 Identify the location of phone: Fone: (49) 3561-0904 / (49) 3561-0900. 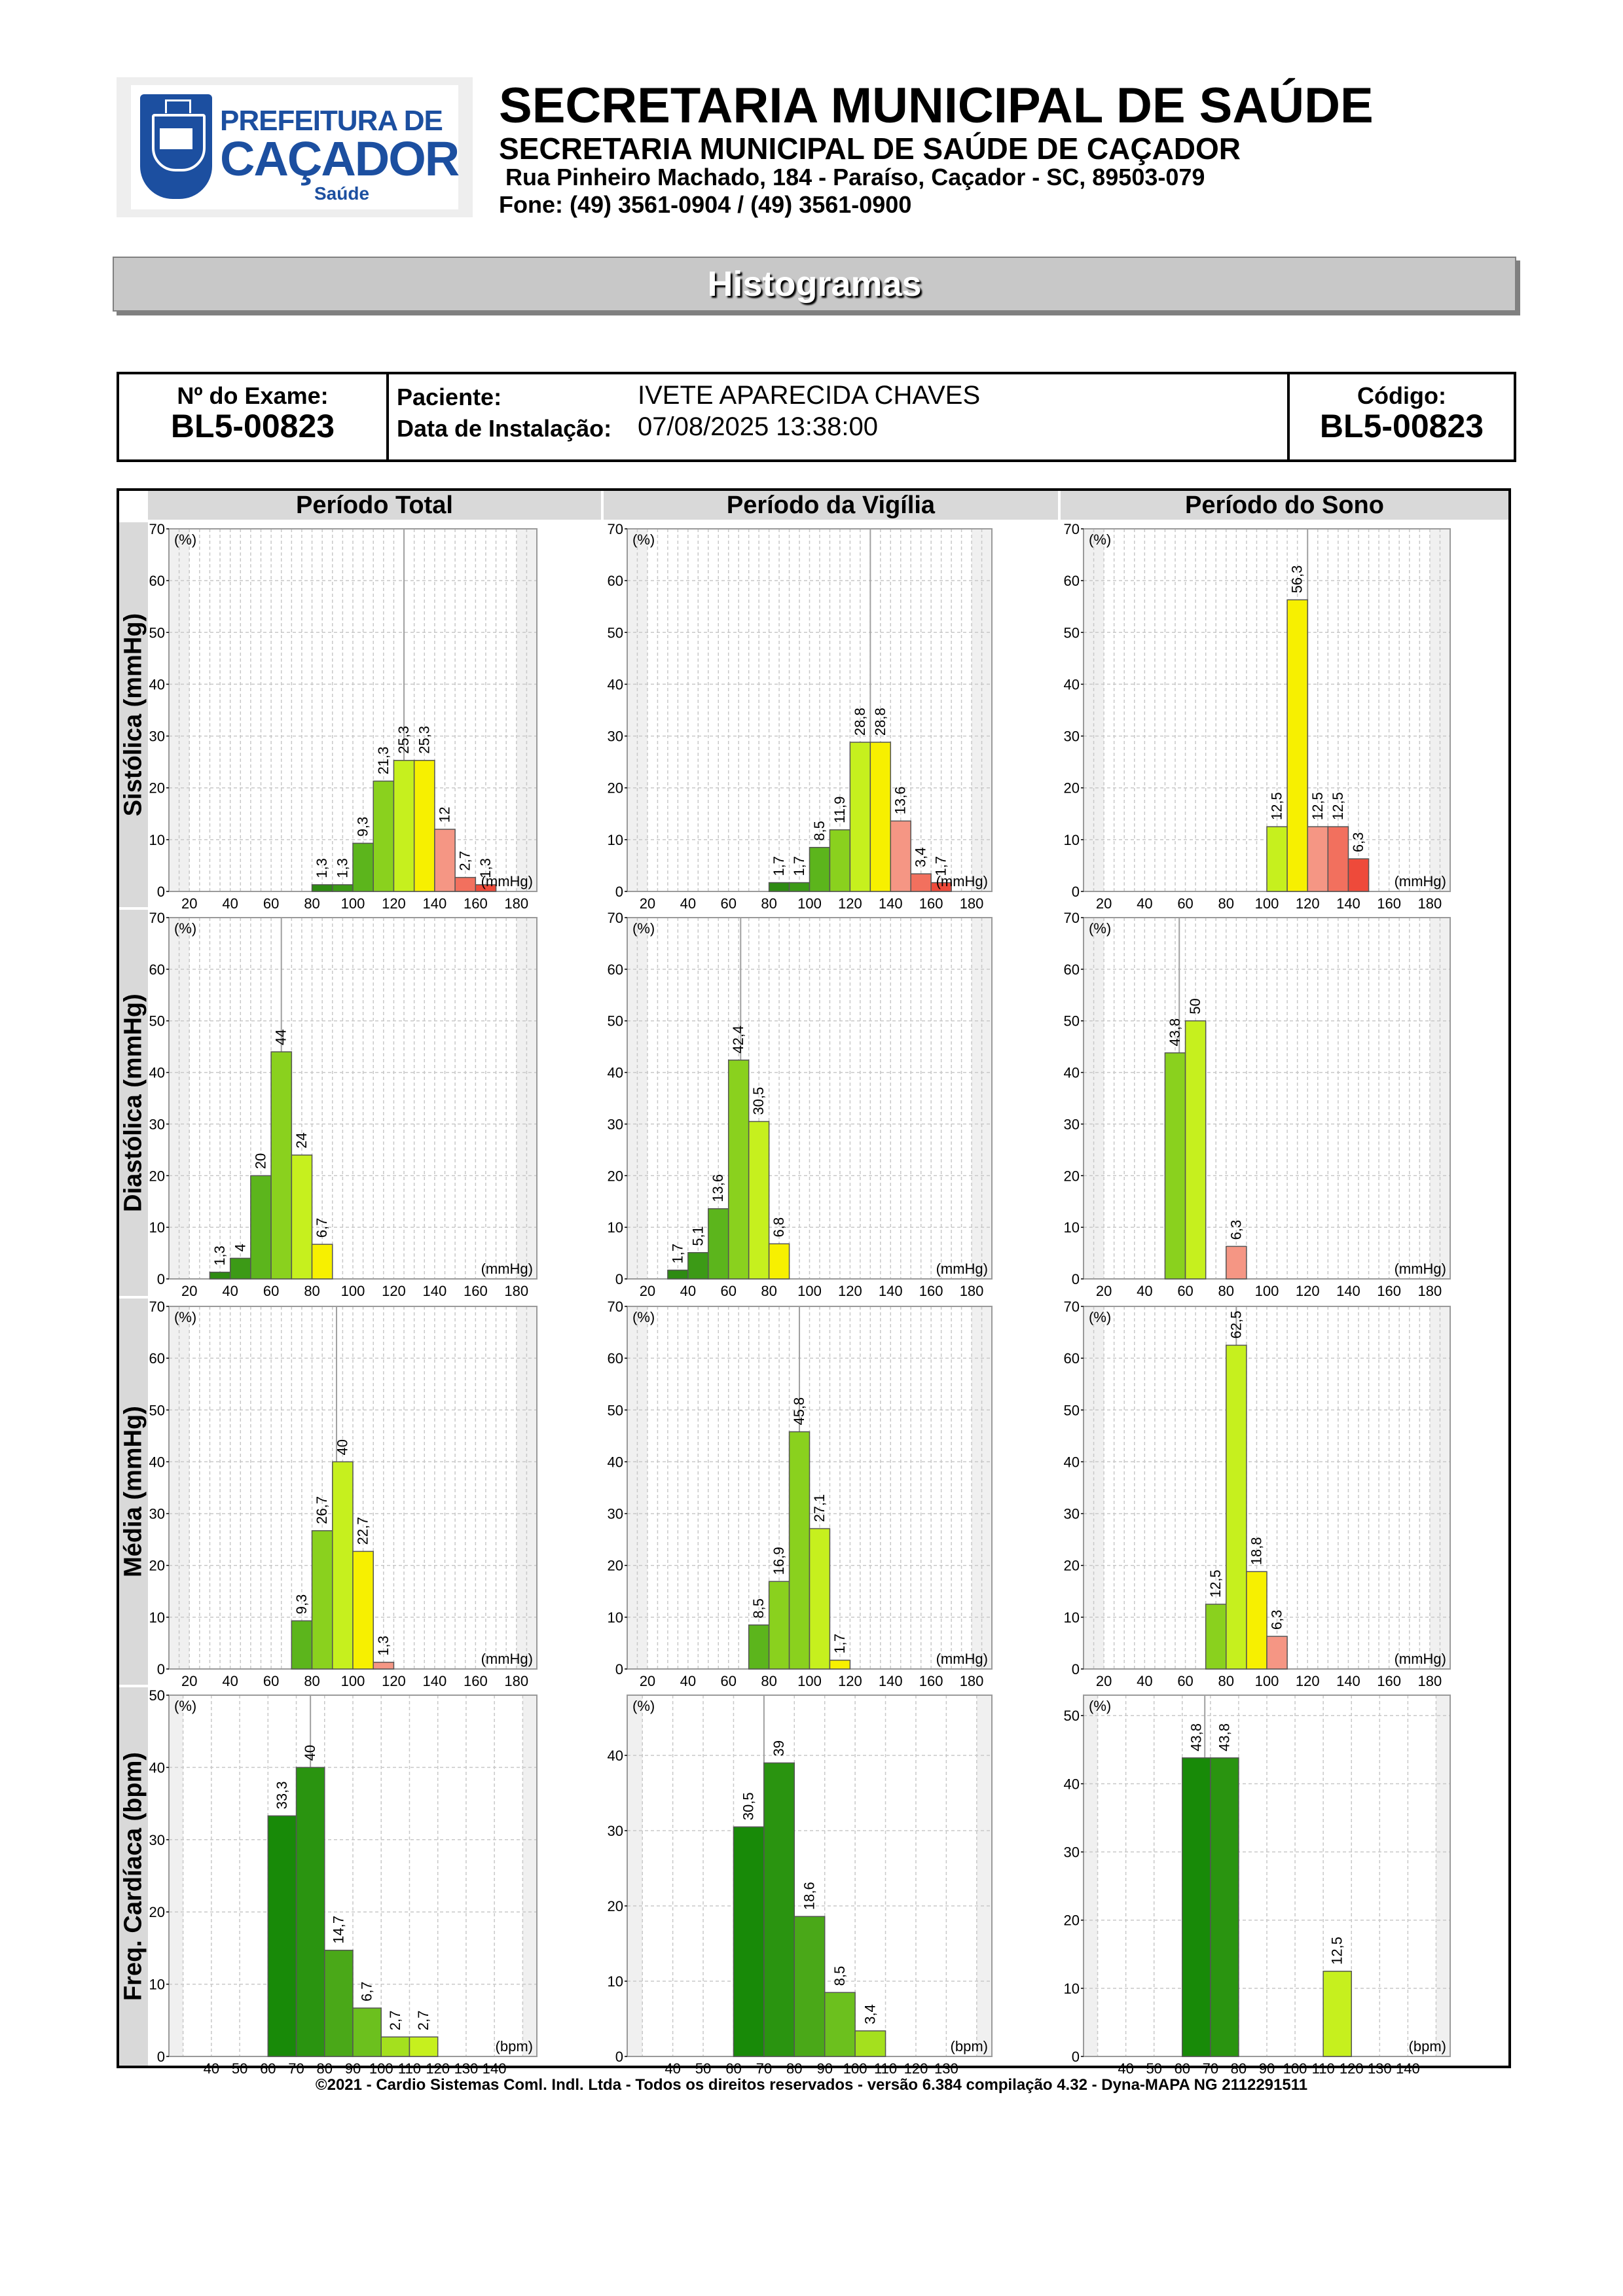
(705, 204).